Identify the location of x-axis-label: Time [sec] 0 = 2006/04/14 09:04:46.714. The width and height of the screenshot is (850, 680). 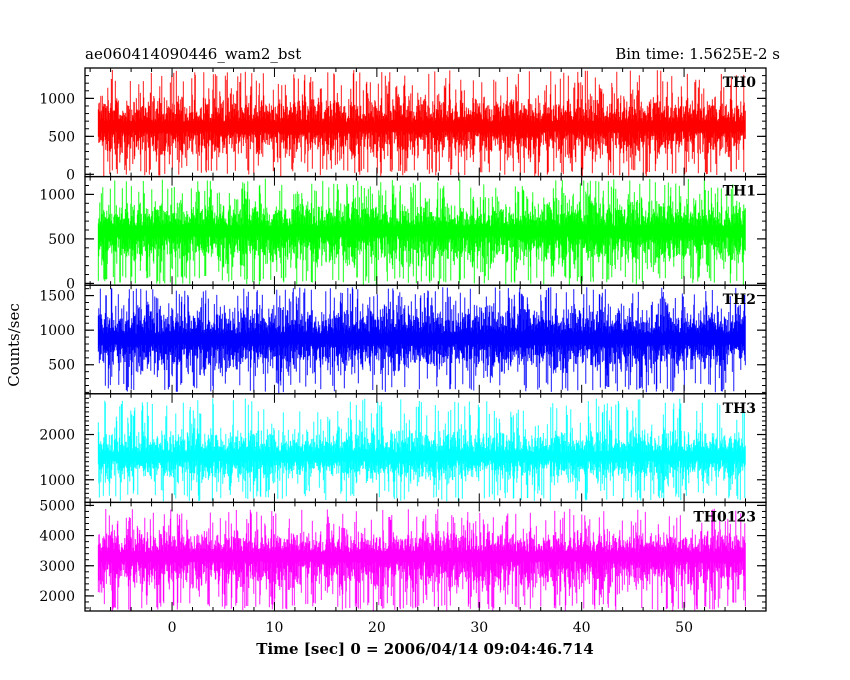
(424, 649).